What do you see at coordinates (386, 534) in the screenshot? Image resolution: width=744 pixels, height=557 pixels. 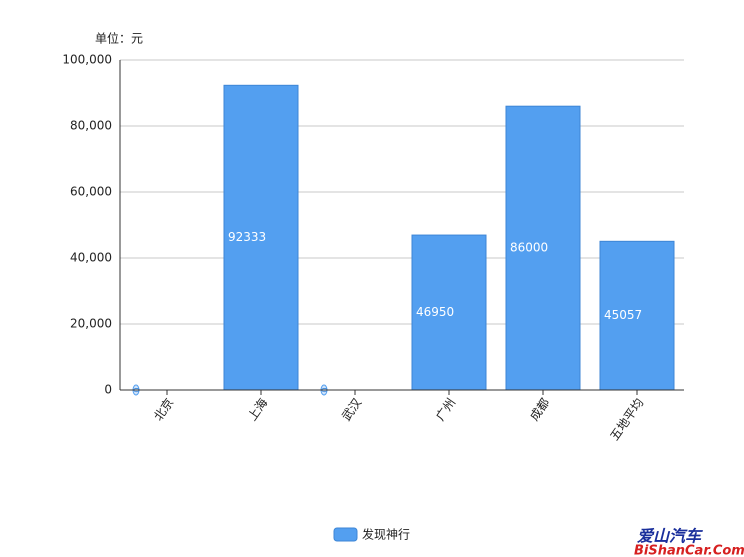 I see `legend-label: 发现神行` at bounding box center [386, 534].